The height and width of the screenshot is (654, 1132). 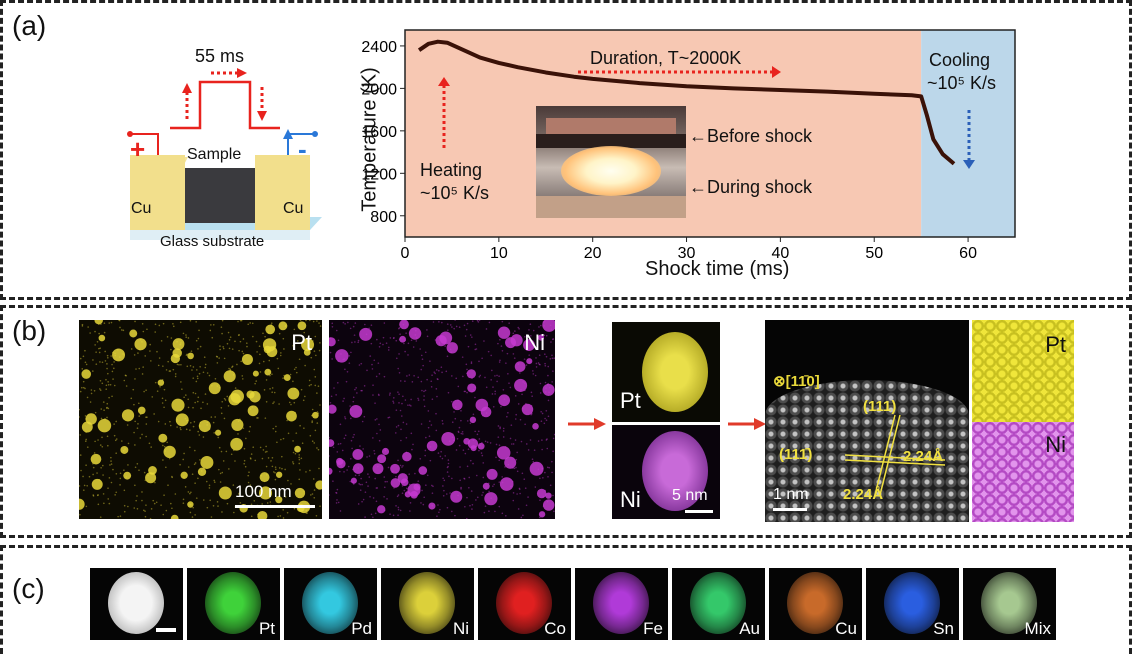 What do you see at coordinates (442, 419) in the screenshot?
I see `ni-map: Ni` at bounding box center [442, 419].